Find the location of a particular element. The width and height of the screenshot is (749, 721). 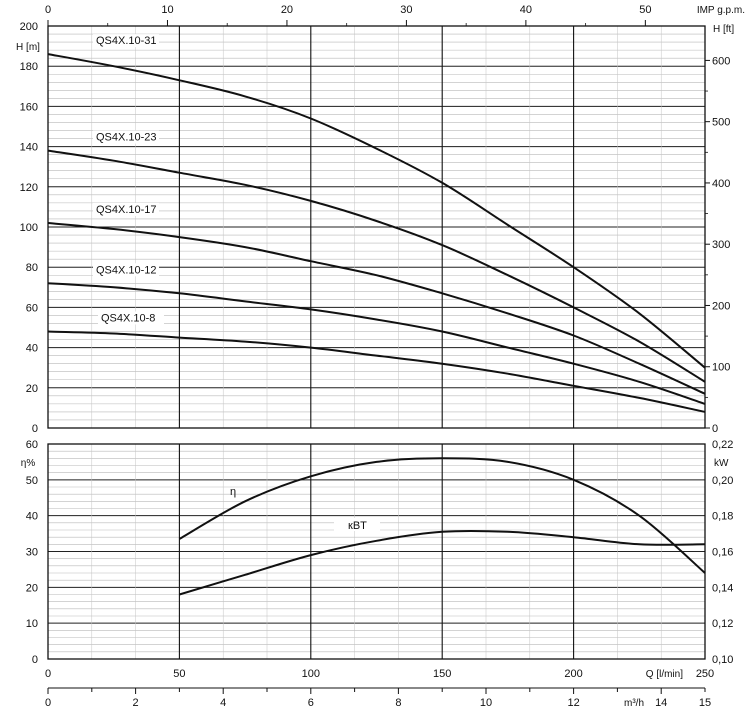

y-tick-label: 100 is located at coordinates (29, 228).